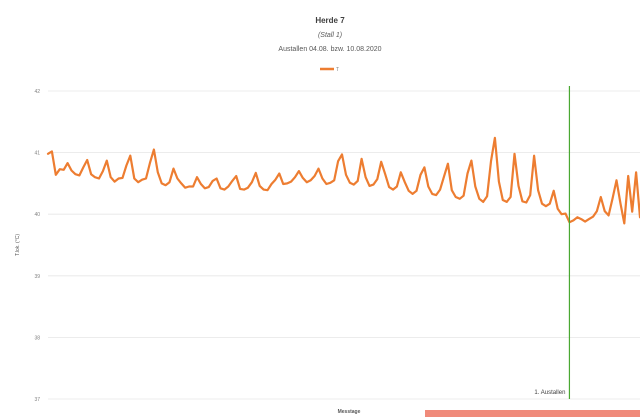 The image size is (640, 417). What do you see at coordinates (329, 70) in the screenshot?
I see `legend: T` at bounding box center [329, 70].